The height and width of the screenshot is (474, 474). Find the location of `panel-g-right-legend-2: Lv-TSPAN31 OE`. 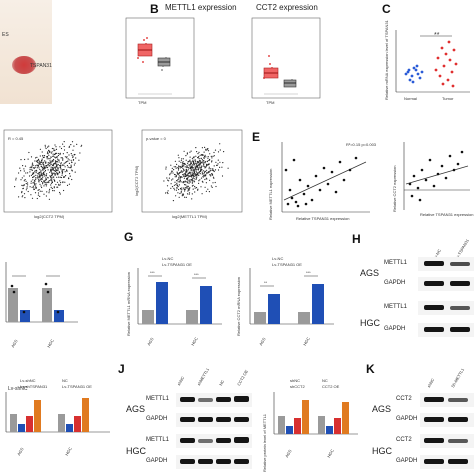

panel-g-right-legend-2: Lv-TSPAN31 OE is located at coordinates (287, 264).